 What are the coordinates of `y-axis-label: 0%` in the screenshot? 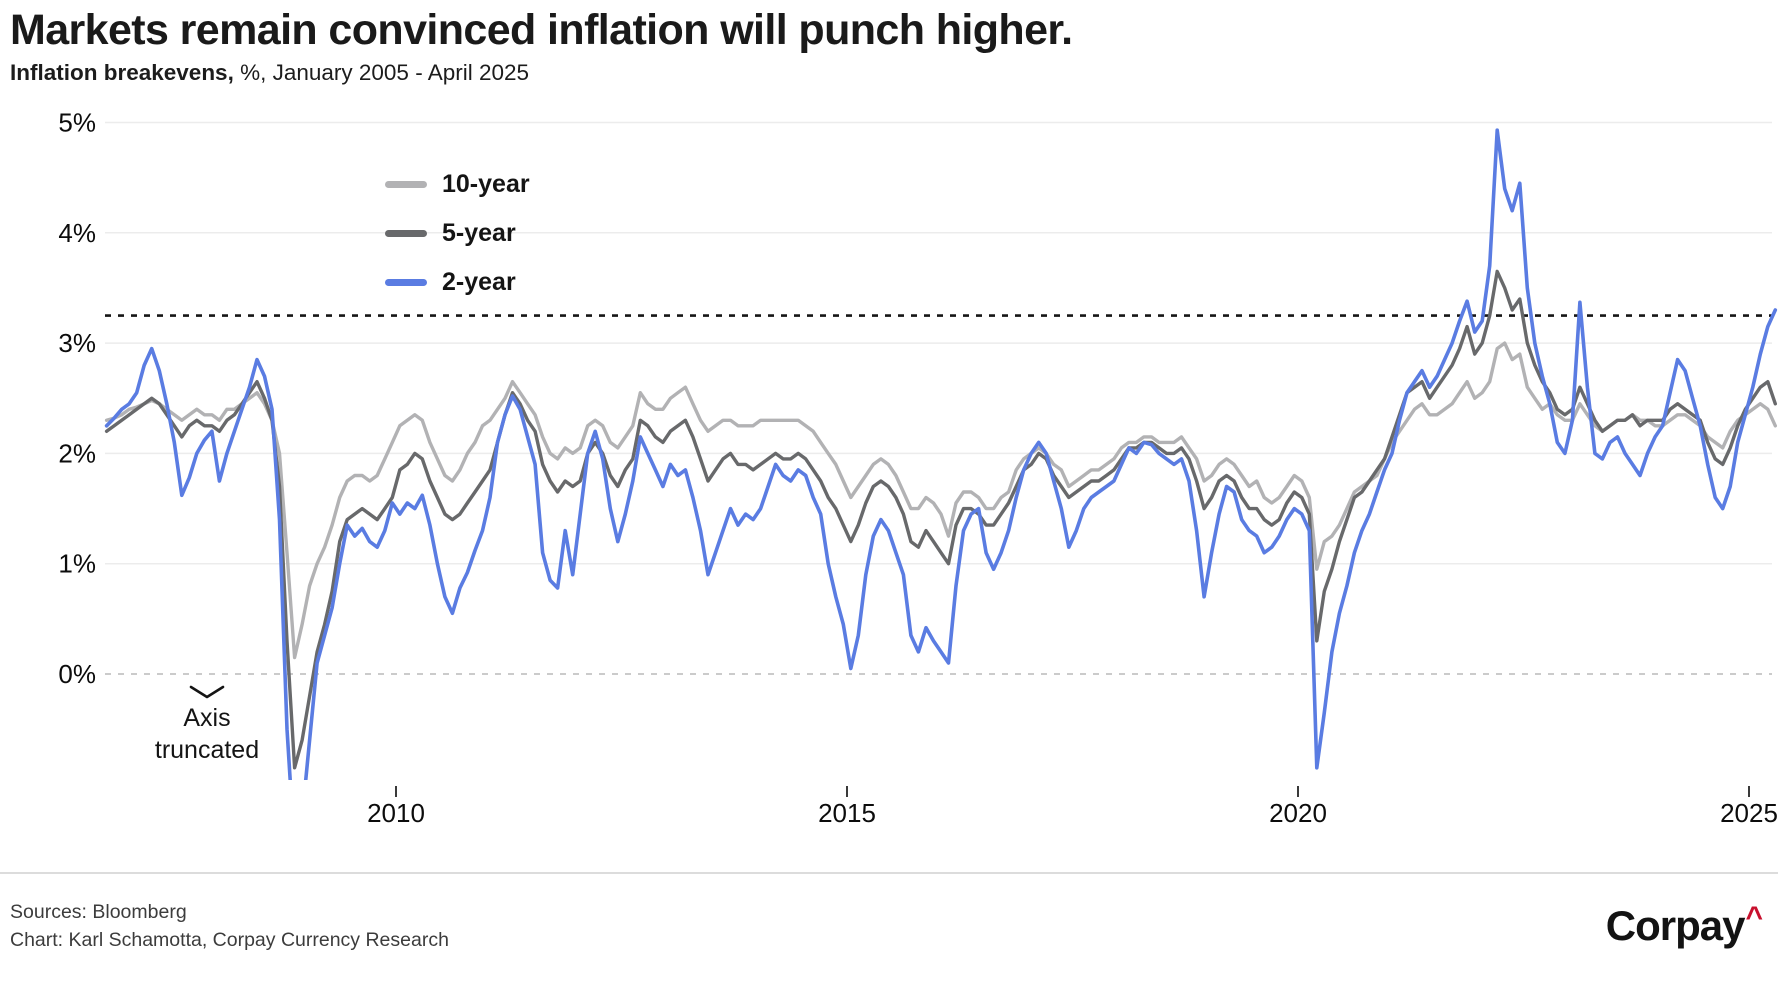 It's located at (77, 674).